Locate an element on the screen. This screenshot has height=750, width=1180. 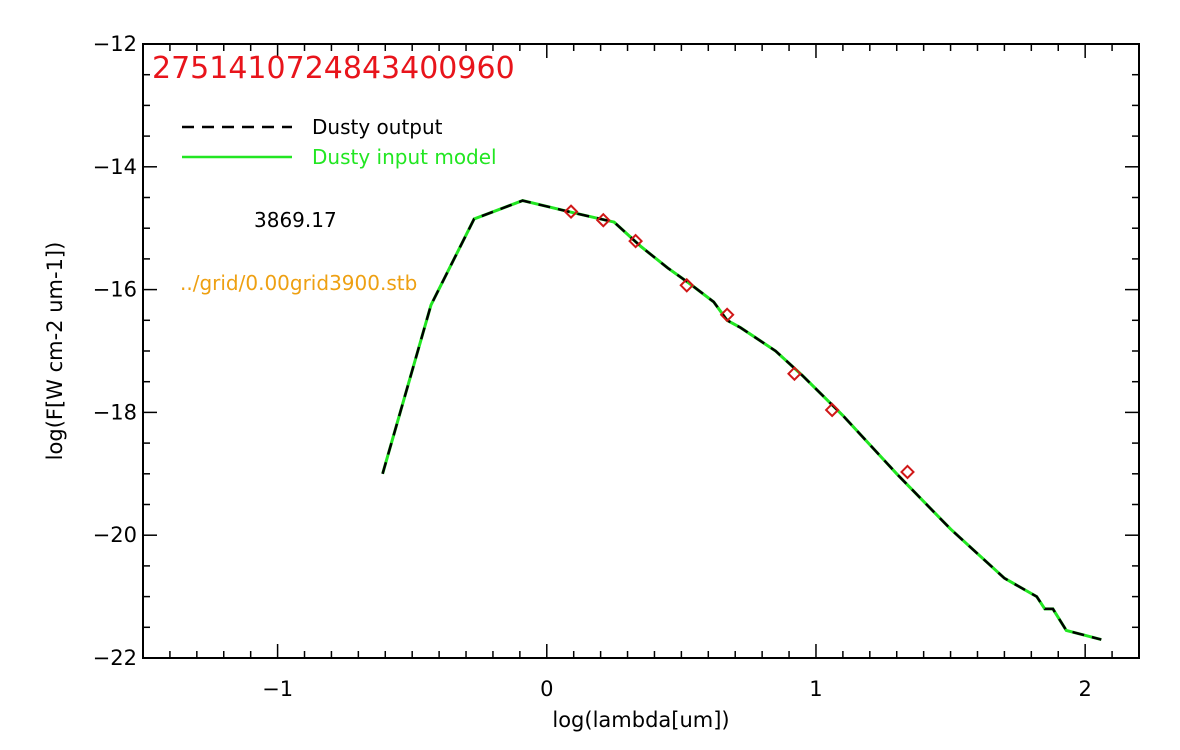
chart-title: 2751410724843400960 is located at coordinates (333, 68).